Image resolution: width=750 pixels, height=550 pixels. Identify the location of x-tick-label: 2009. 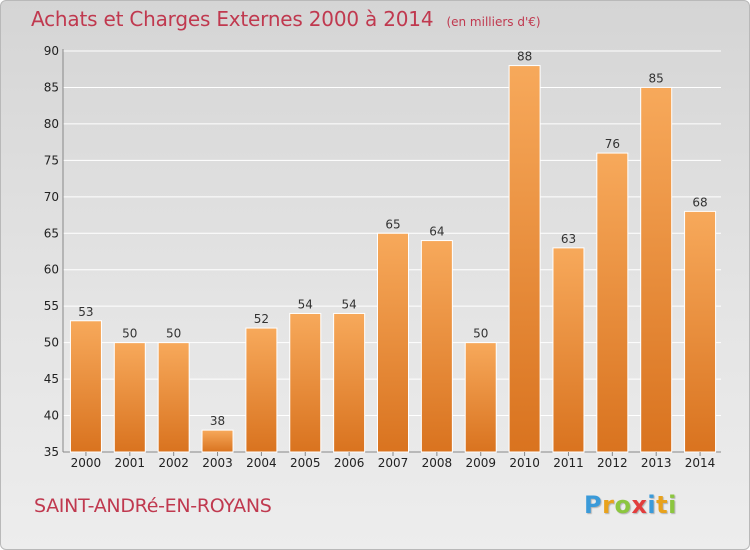
(480, 463).